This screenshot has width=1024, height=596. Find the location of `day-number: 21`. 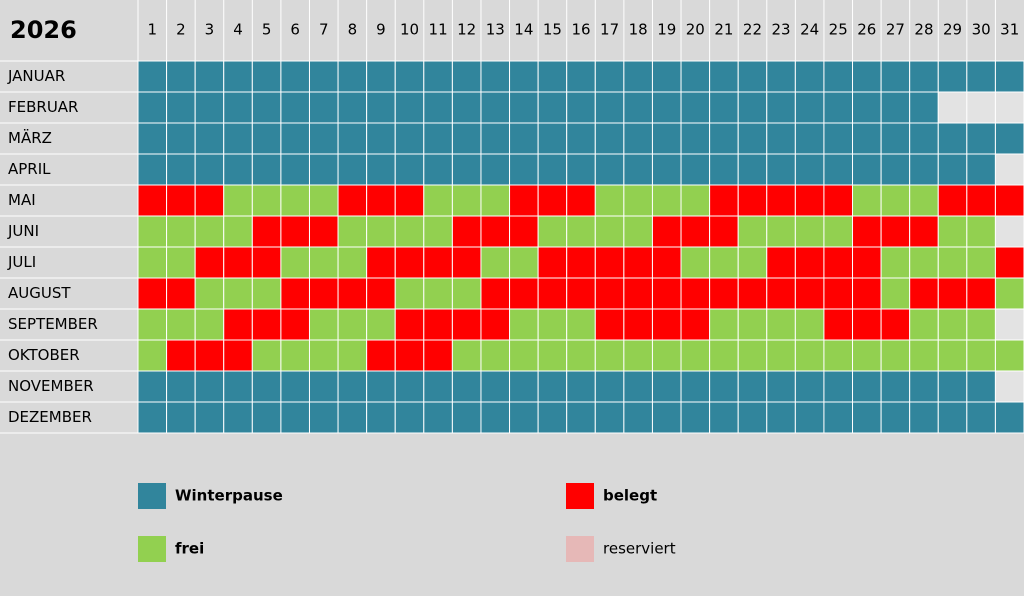

day-number: 21 is located at coordinates (723, 30).